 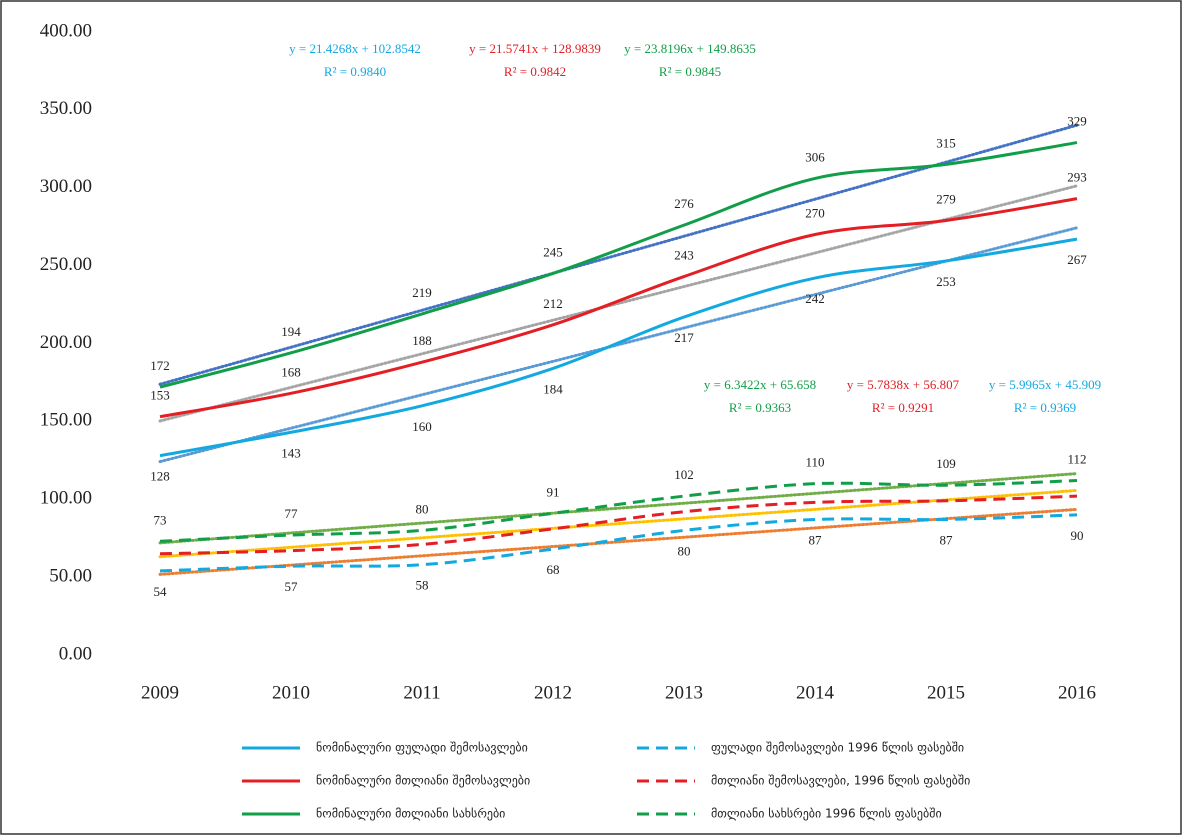 What do you see at coordinates (815, 212) in the screenshot?
I see `data-label: 270` at bounding box center [815, 212].